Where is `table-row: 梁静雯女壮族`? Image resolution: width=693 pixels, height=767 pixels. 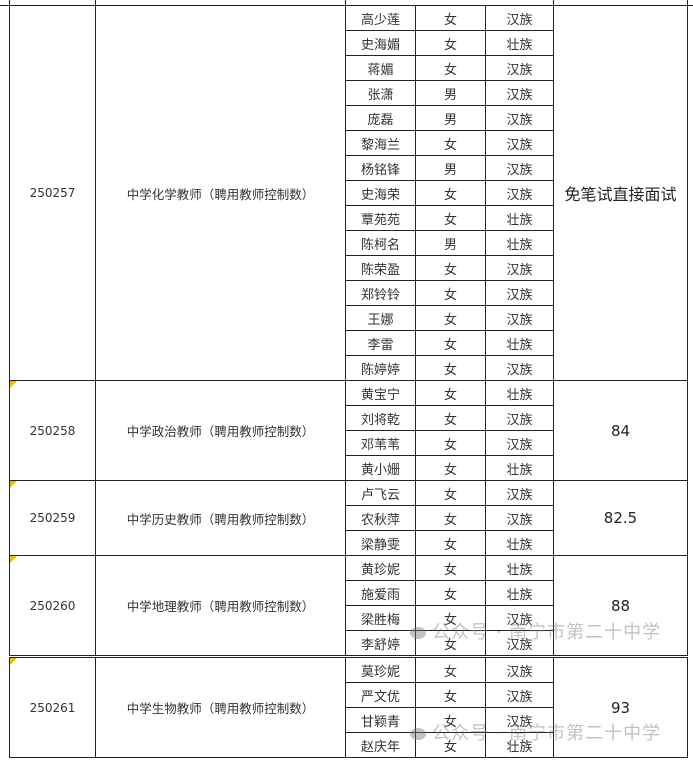
table-row: 梁静雯女壮族 is located at coordinates (349, 543).